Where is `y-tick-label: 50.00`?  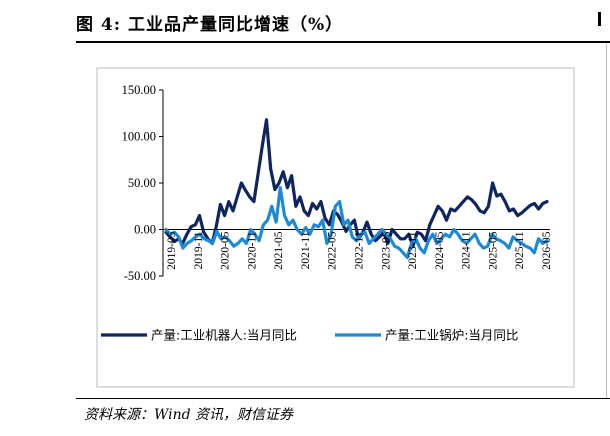
y-tick-label: 50.00 is located at coordinates (142, 183).